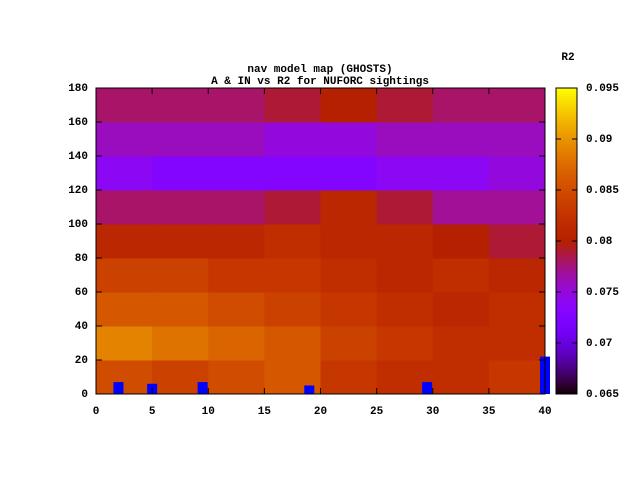 Image resolution: width=640 pixels, height=480 pixels. Describe the element at coordinates (78, 123) in the screenshot. I see `y-tick-label: 160` at that location.